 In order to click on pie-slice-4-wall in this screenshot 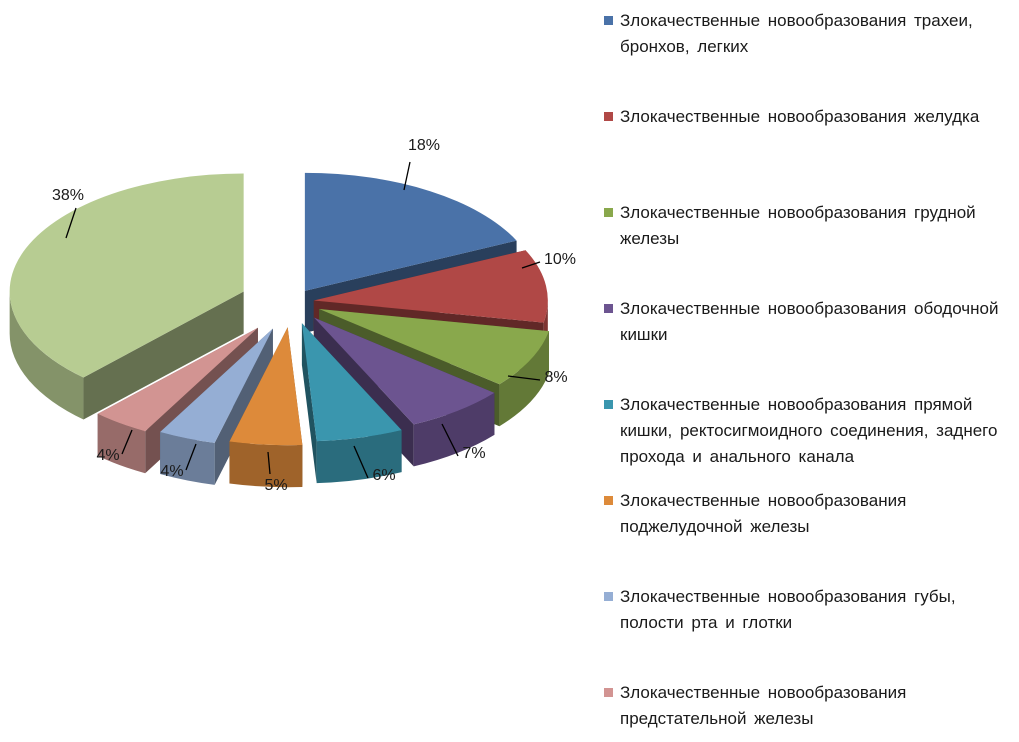, I will do `click(454, 429)`.